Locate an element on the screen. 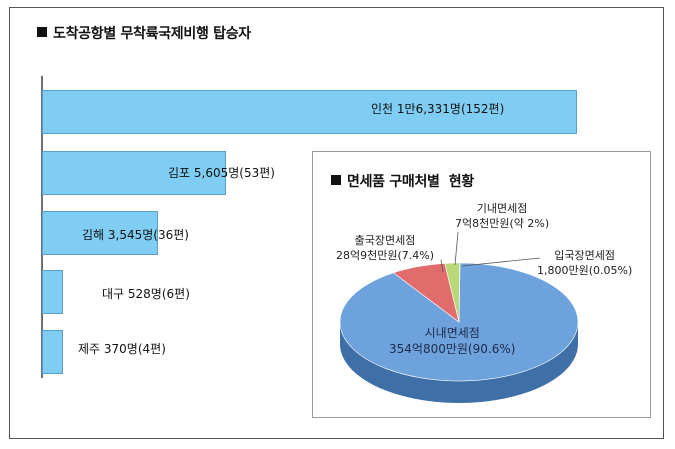  leader-inflight is located at coordinates (456, 248).